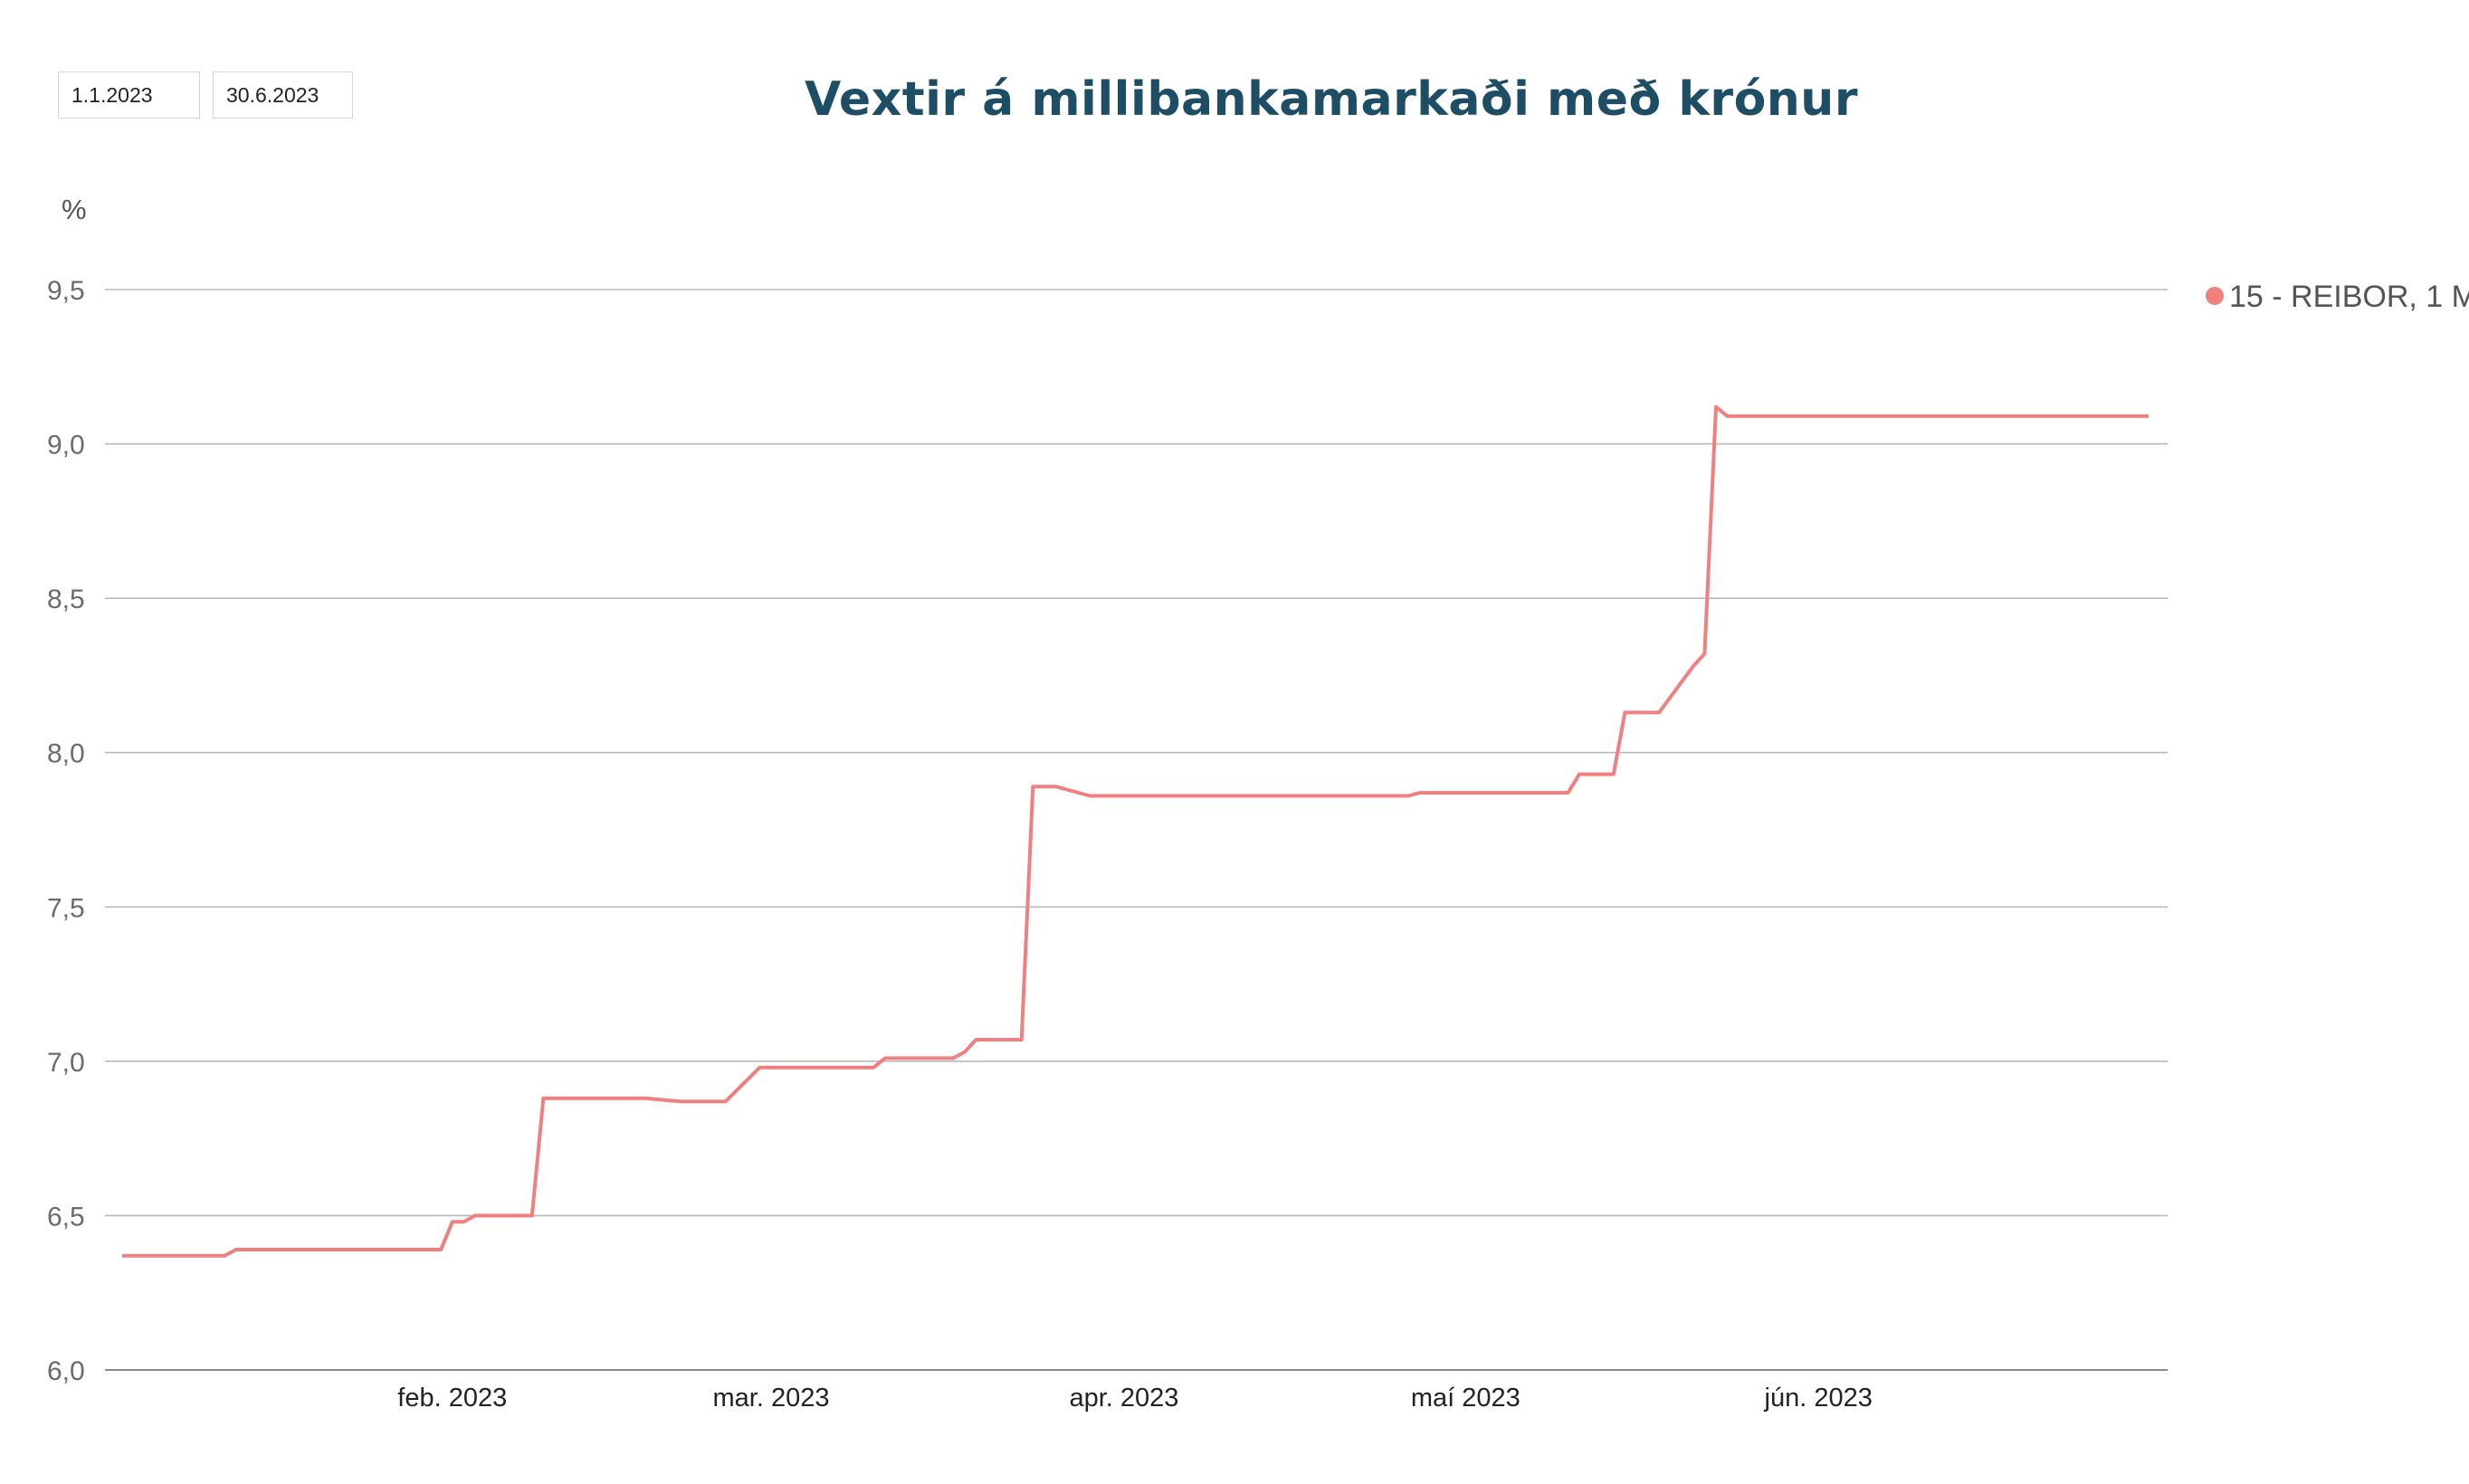  What do you see at coordinates (66, 754) in the screenshot?
I see `y-tick-label: 8,0` at bounding box center [66, 754].